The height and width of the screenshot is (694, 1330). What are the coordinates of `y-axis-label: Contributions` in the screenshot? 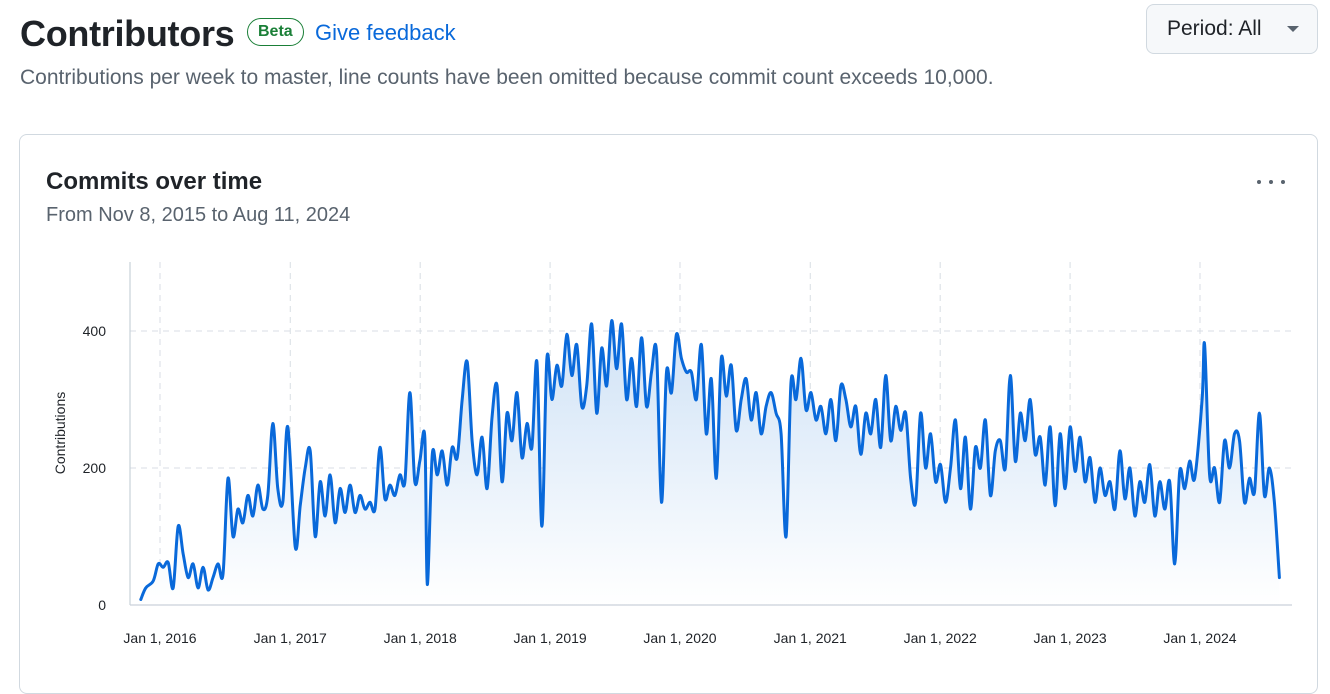 It's located at (60, 433).